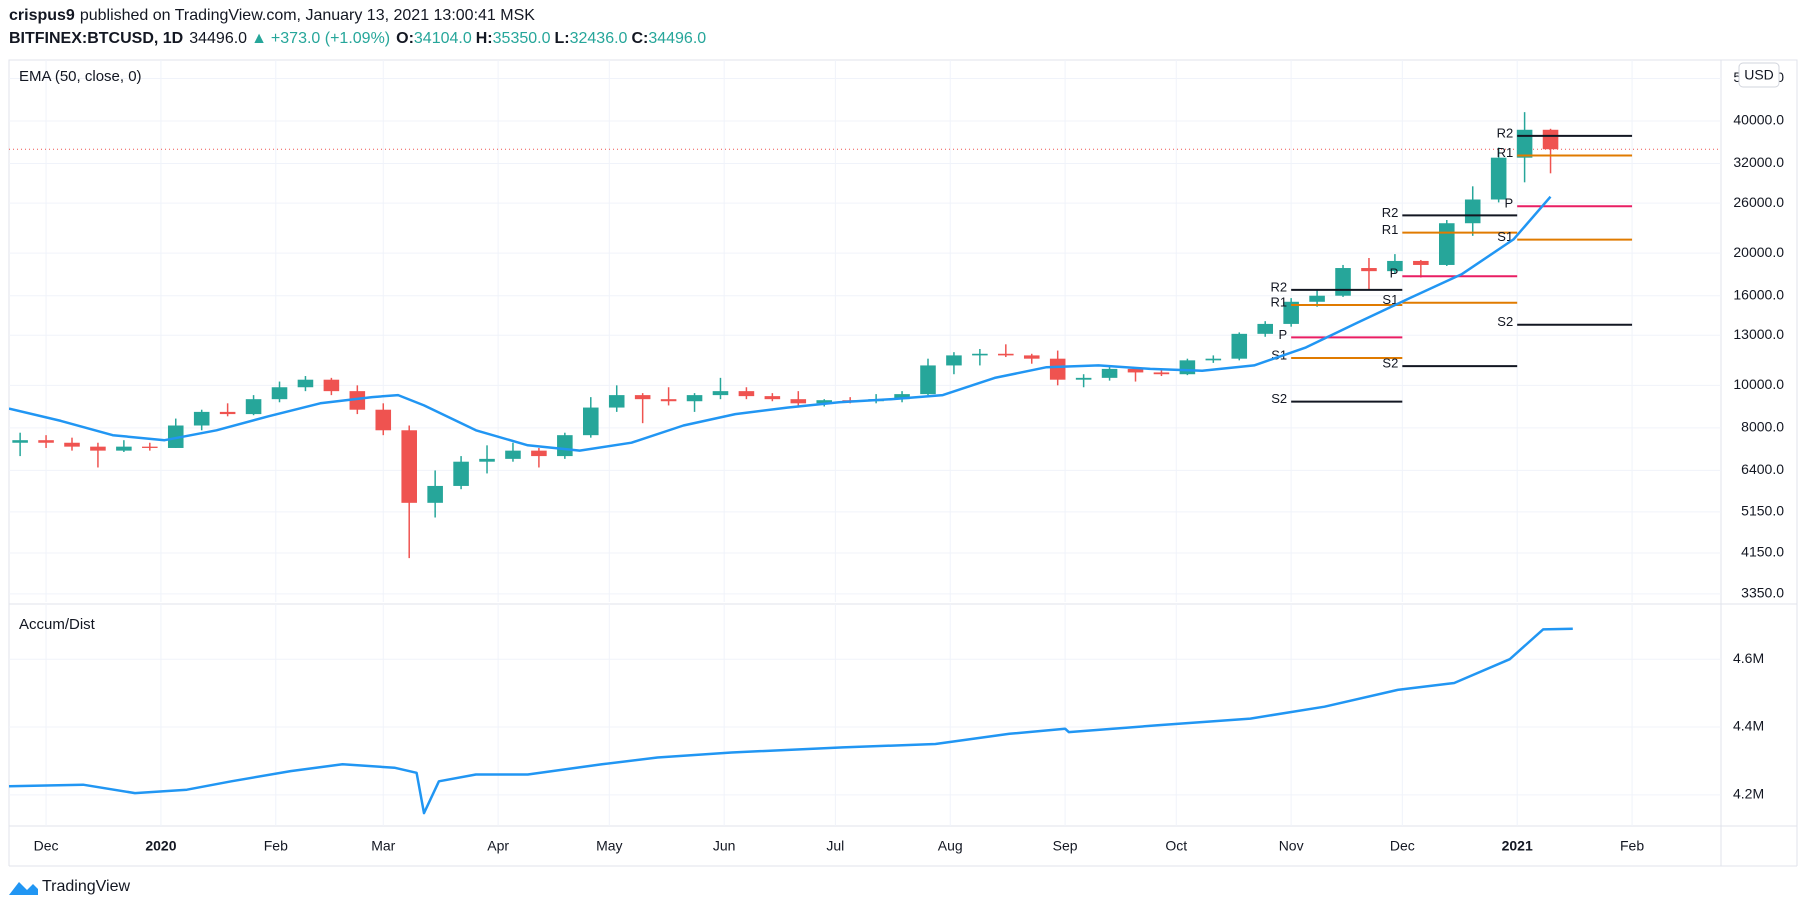  What do you see at coordinates (57, 624) in the screenshot?
I see `ad-legend: Accum/Dist` at bounding box center [57, 624].